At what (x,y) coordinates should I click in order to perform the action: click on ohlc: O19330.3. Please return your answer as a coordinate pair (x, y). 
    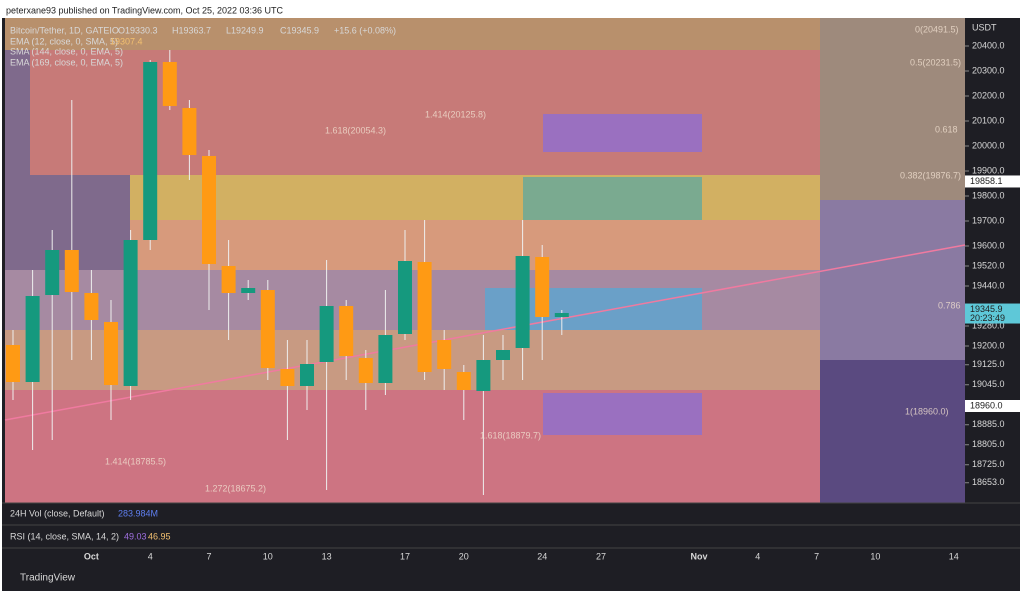
    Looking at the image, I should click on (138, 30).